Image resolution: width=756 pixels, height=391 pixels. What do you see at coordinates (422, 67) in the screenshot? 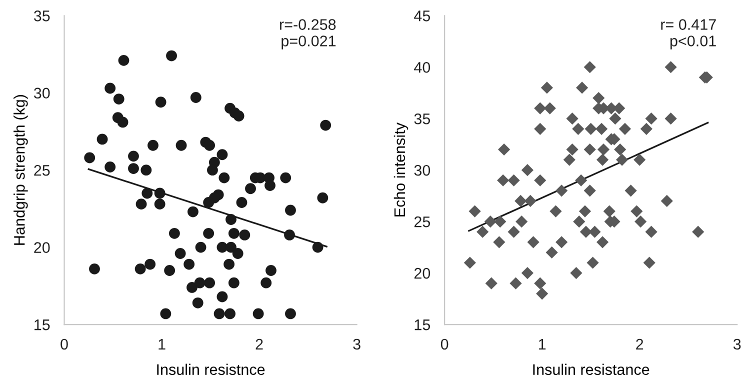
I see `y-tick-label: 40` at bounding box center [422, 67].